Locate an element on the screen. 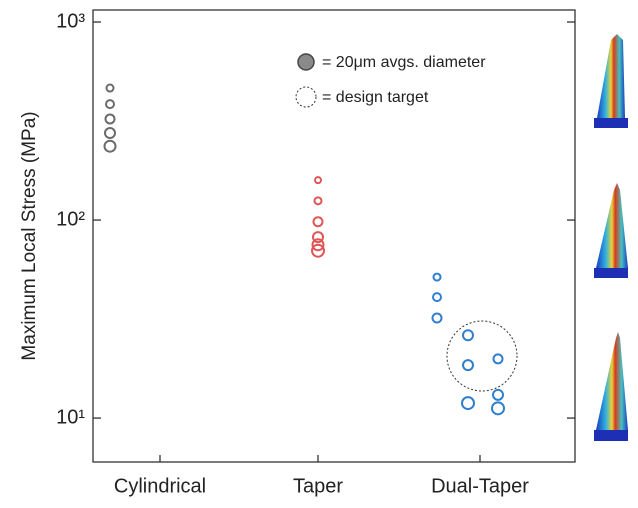 This screenshot has height=508, width=638. y-tick-label: 10² is located at coordinates (70, 219).